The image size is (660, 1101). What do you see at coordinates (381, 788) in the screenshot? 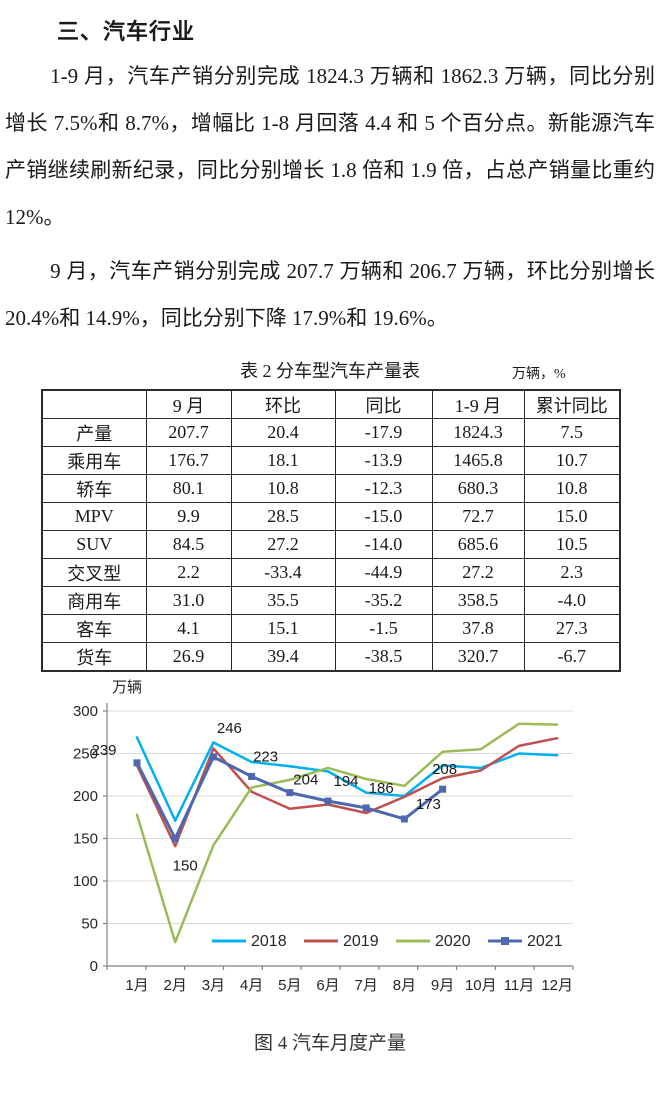
I see `svg-text: 186` at bounding box center [381, 788].